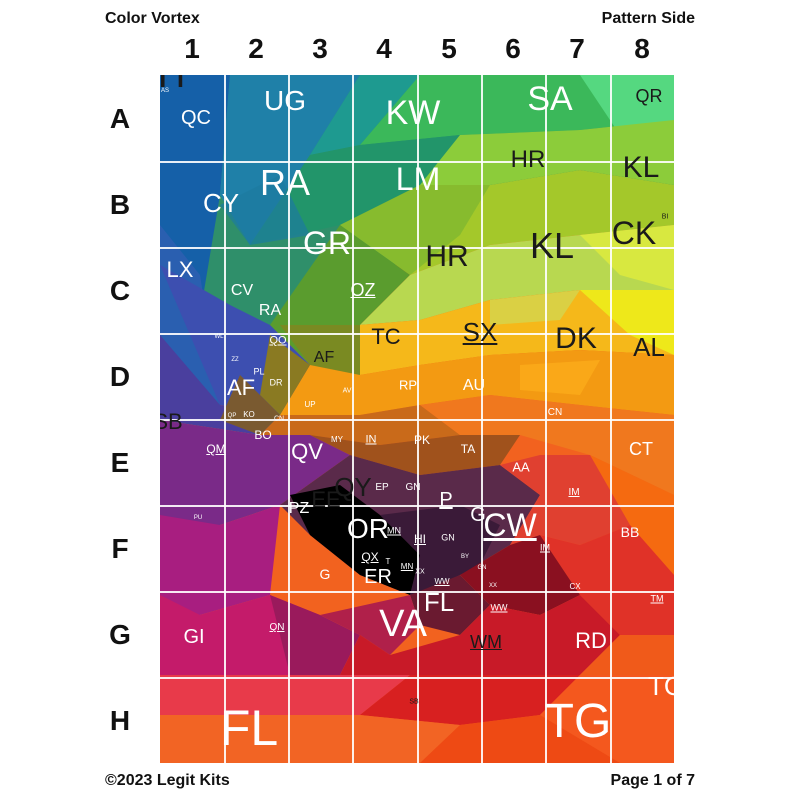 This screenshot has height=800, width=800. Describe the element at coordinates (642, 48) in the screenshot. I see `column-number: 8` at that location.